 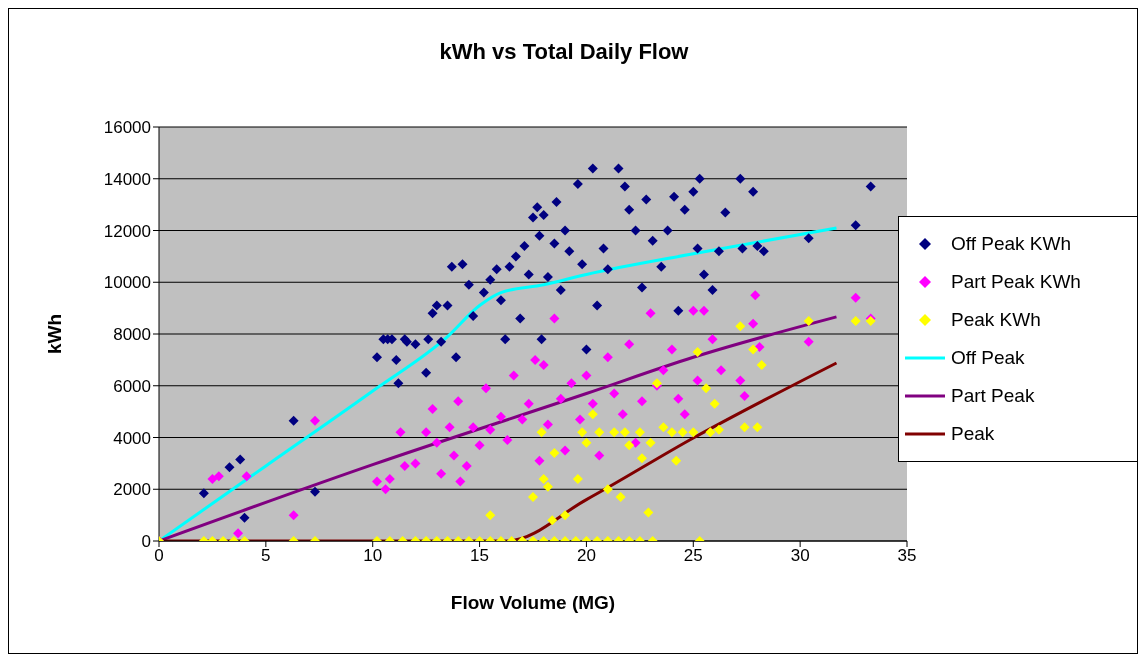 I want to click on legend-label: Off Peak KWh, so click(x=1011, y=244).